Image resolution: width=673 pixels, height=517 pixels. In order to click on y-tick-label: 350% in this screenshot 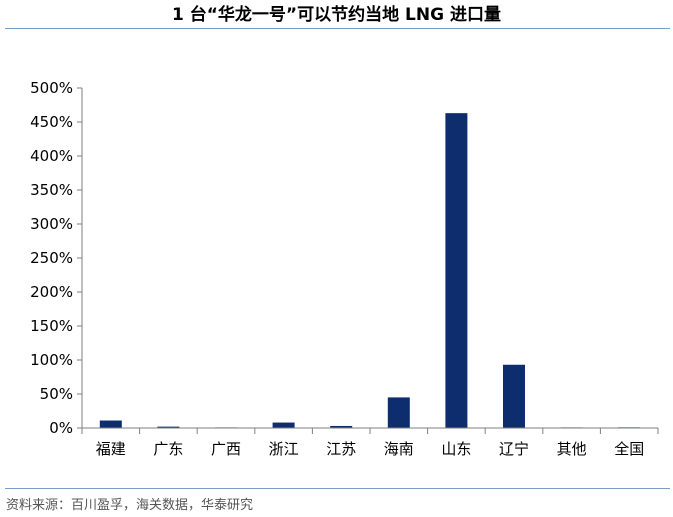, I will do `click(51, 190)`.